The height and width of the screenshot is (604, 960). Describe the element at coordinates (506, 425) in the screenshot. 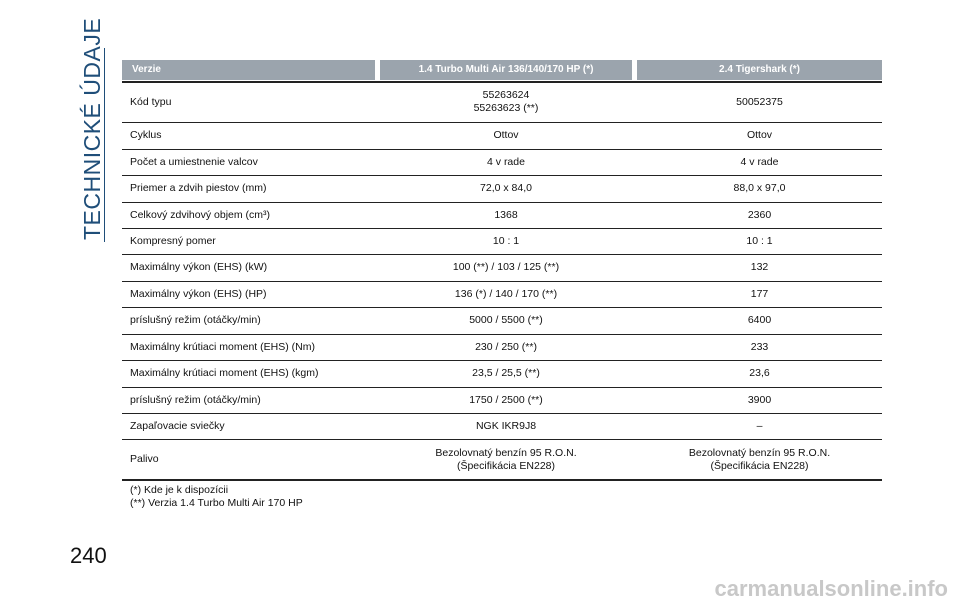

I see `table-cell: NGK IKR9J8` at that location.